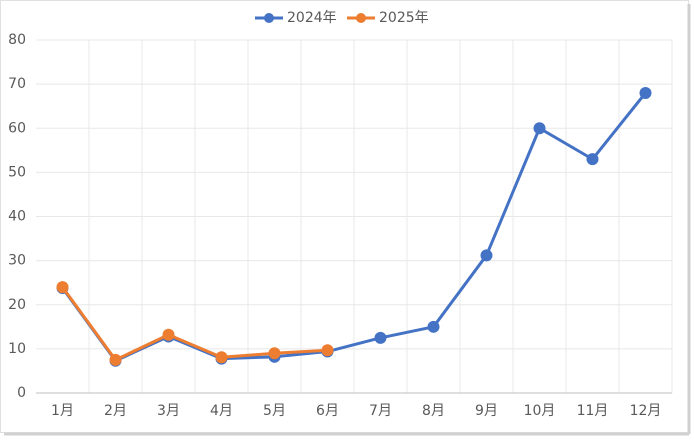 The image size is (694, 440). Describe the element at coordinates (17, 128) in the screenshot. I see `y-tick-label: 60` at that location.